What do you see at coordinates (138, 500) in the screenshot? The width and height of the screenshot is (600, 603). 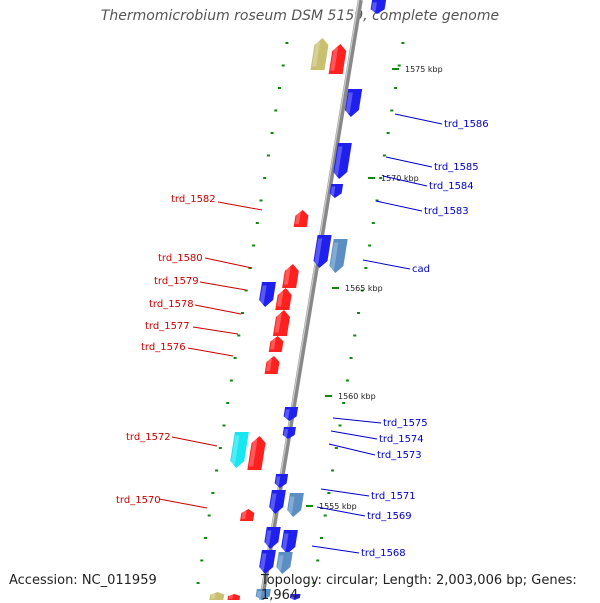 I see `gene-label-left: trd_1570` at bounding box center [138, 500].